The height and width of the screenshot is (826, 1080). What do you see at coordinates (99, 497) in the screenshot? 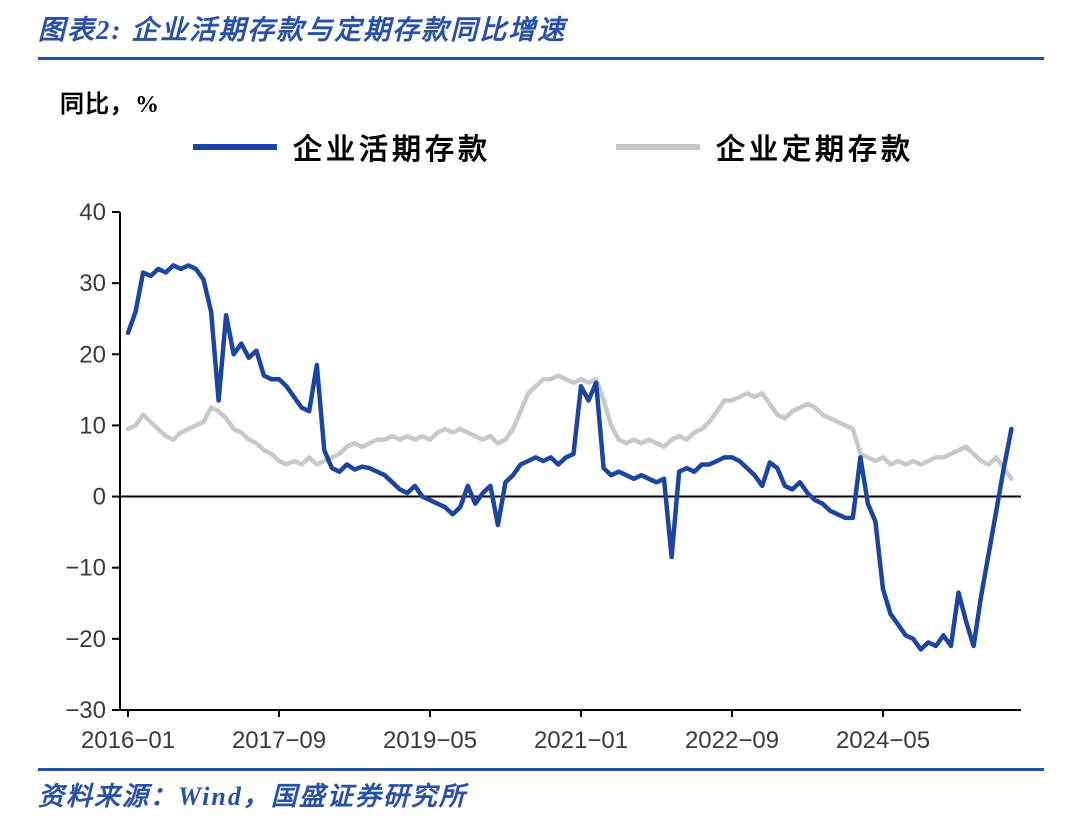
I see `y-axis-tick-label: 0` at bounding box center [99, 497].